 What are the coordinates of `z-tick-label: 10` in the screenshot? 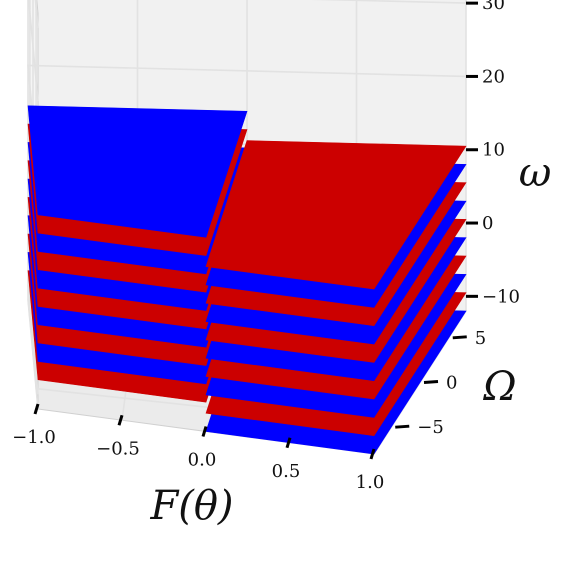 It's located at (493, 150).